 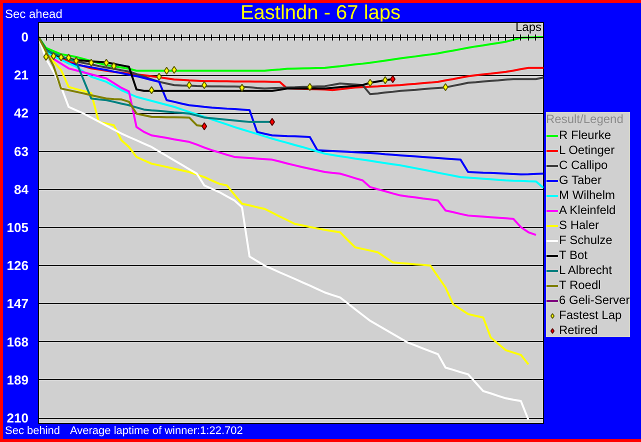 What do you see at coordinates (573, 255) in the screenshot?
I see `legend-label: T Bot` at bounding box center [573, 255].